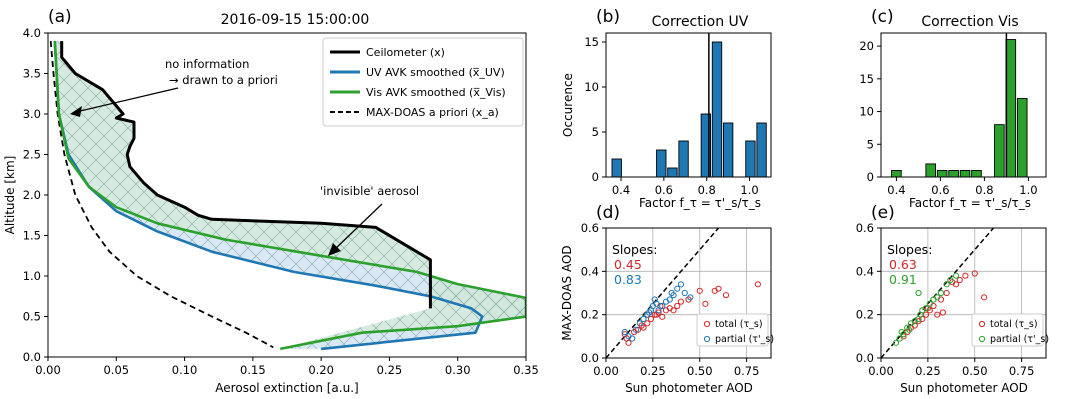 The height and width of the screenshot is (399, 1066). Describe the element at coordinates (590, 228) in the screenshot. I see `panel-d-ytick-label: 0.6` at that location.